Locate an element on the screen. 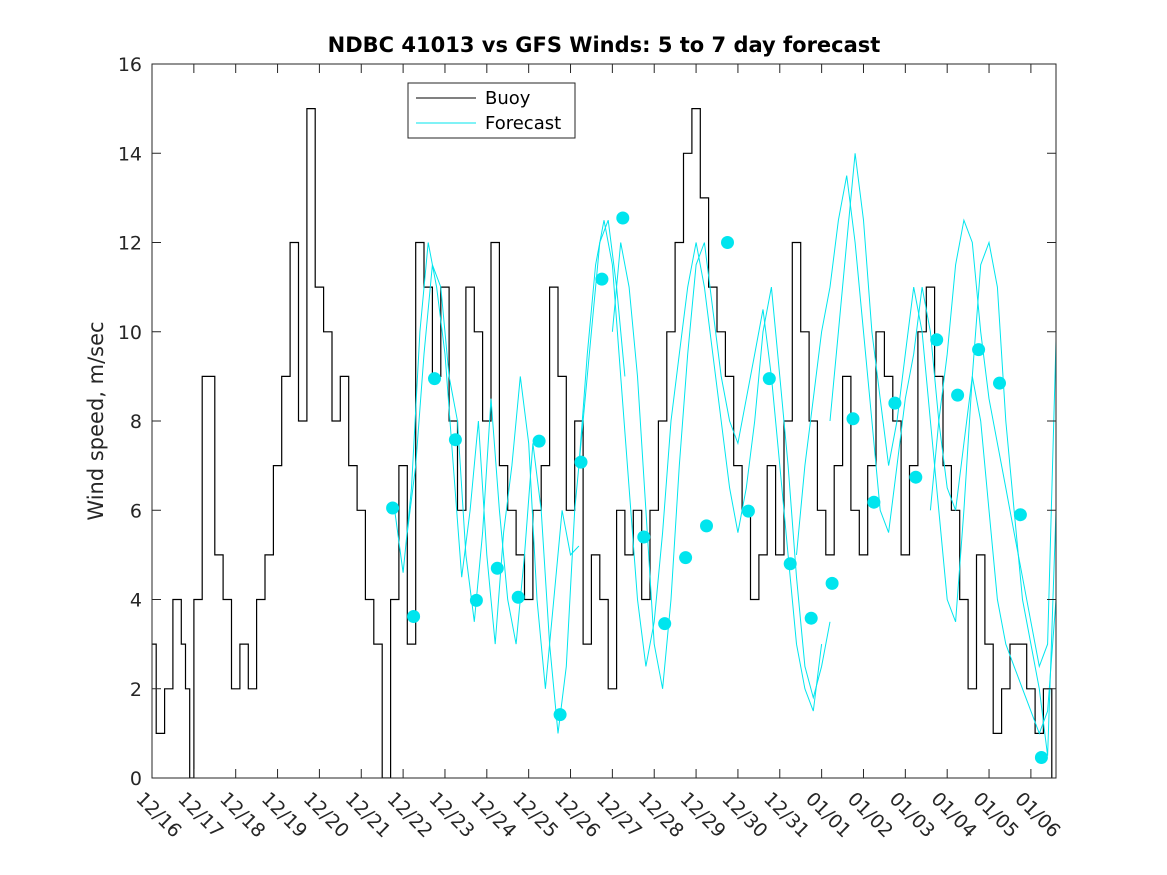 The image size is (1167, 875). y-tick-label: 8 is located at coordinates (136, 422).